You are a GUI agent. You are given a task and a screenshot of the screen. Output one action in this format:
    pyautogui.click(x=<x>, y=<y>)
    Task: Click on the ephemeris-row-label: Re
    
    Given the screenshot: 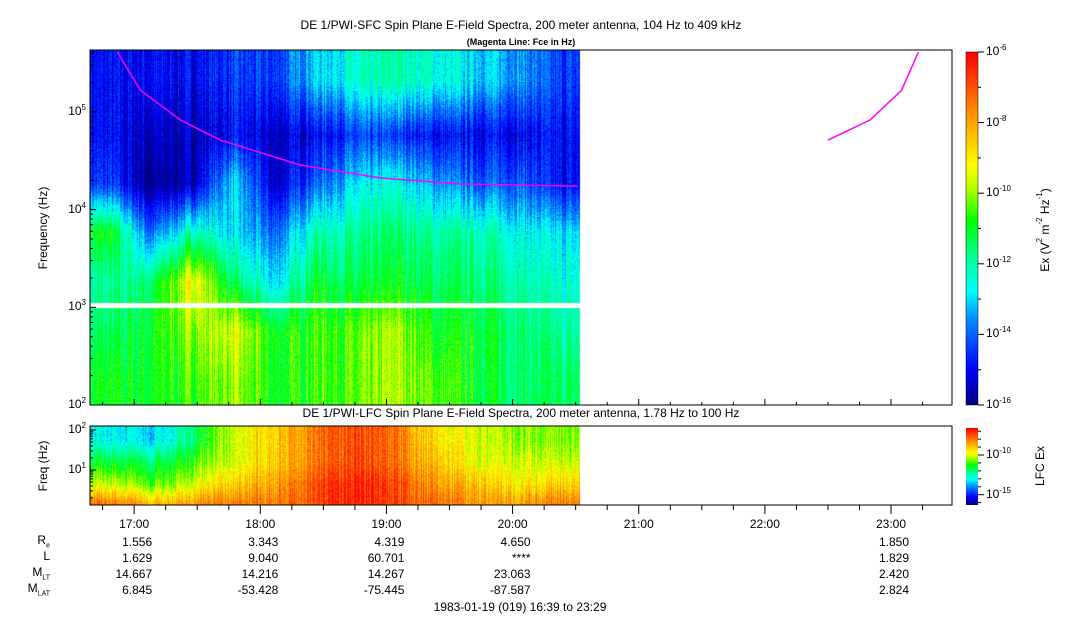 What is the action you would take?
    pyautogui.click(x=43, y=541)
    